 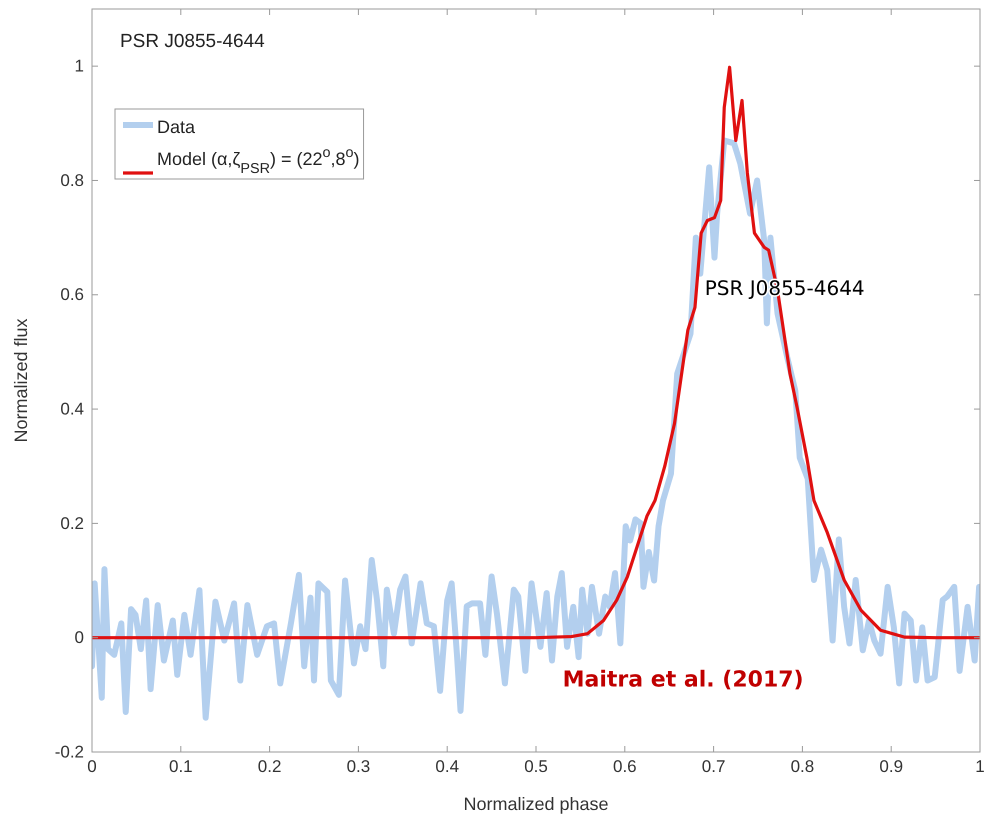 I want to click on y-axis-title: Normalized flux, so click(x=21, y=380).